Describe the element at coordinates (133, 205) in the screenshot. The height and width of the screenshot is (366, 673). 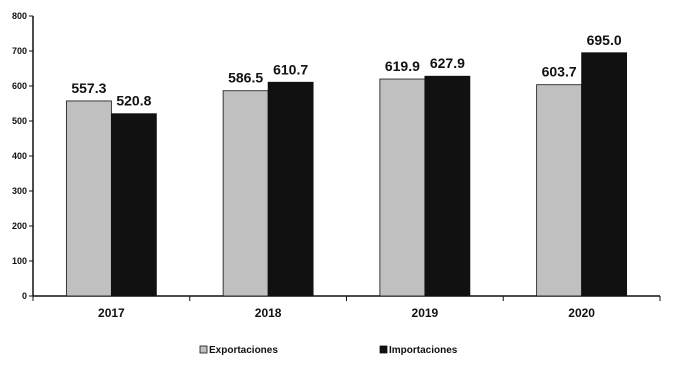
I see `bar-importaciones-2017` at that location.